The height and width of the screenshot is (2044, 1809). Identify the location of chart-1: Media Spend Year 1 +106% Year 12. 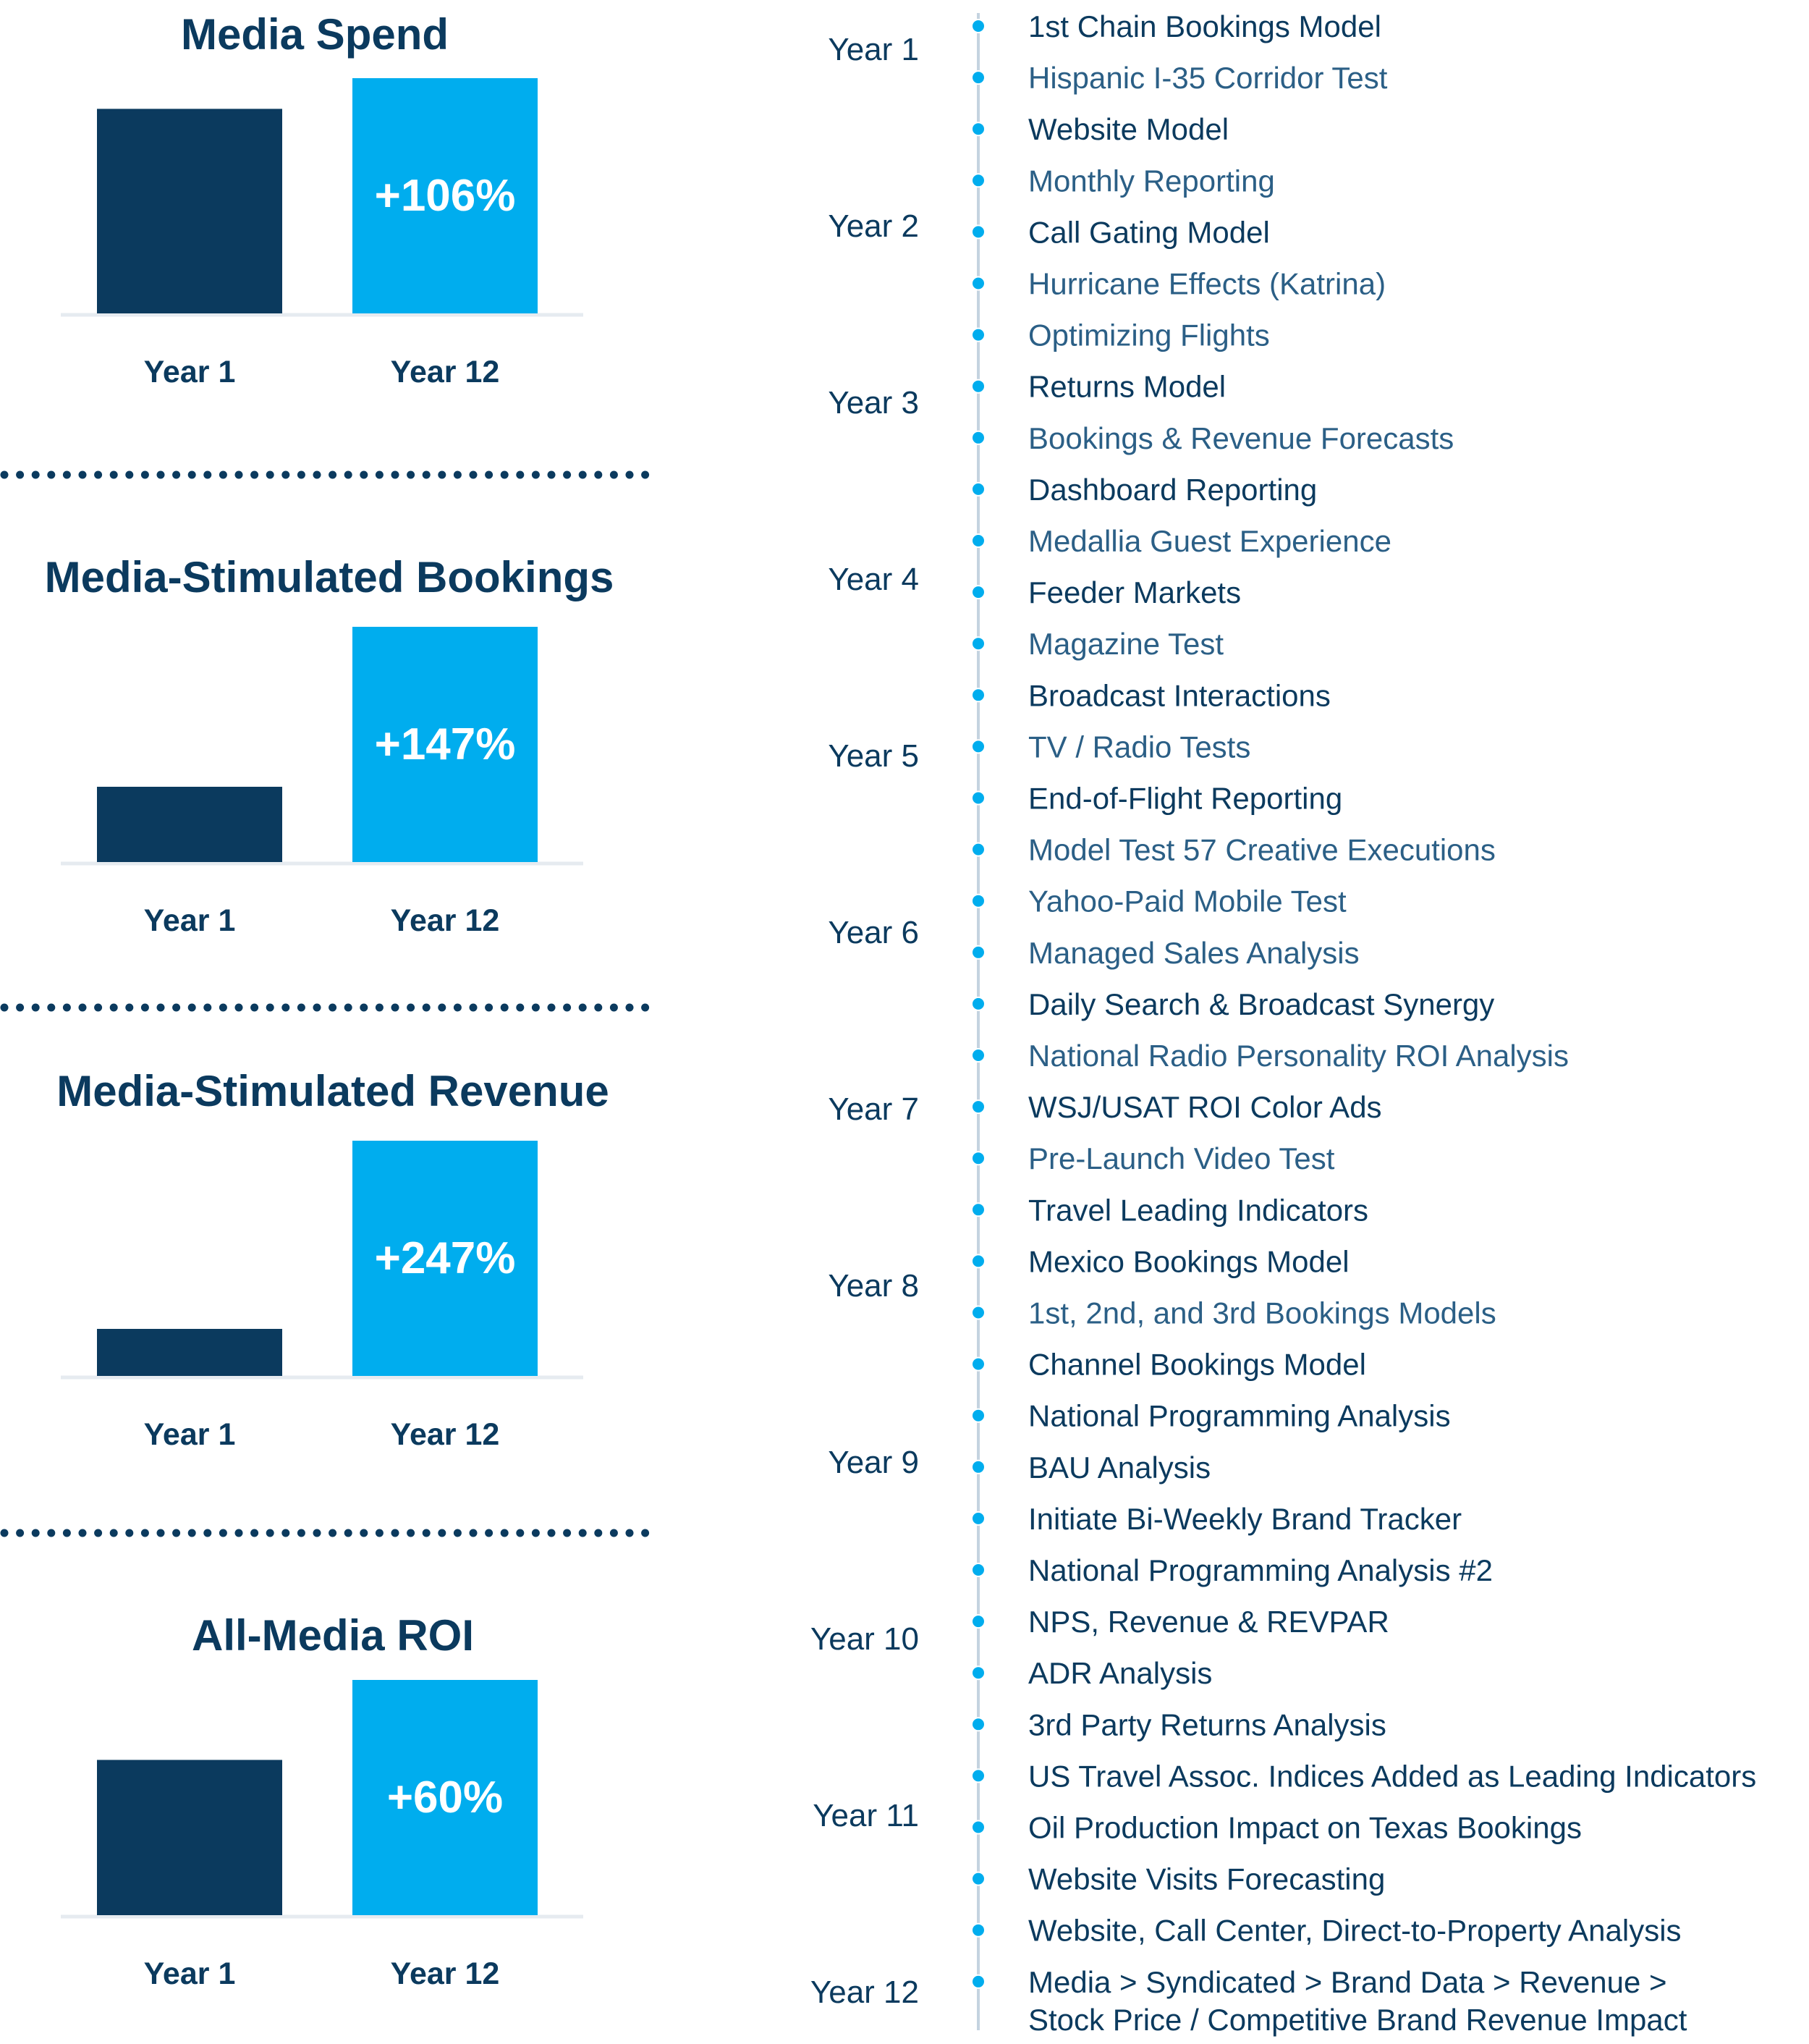
(322, 199).